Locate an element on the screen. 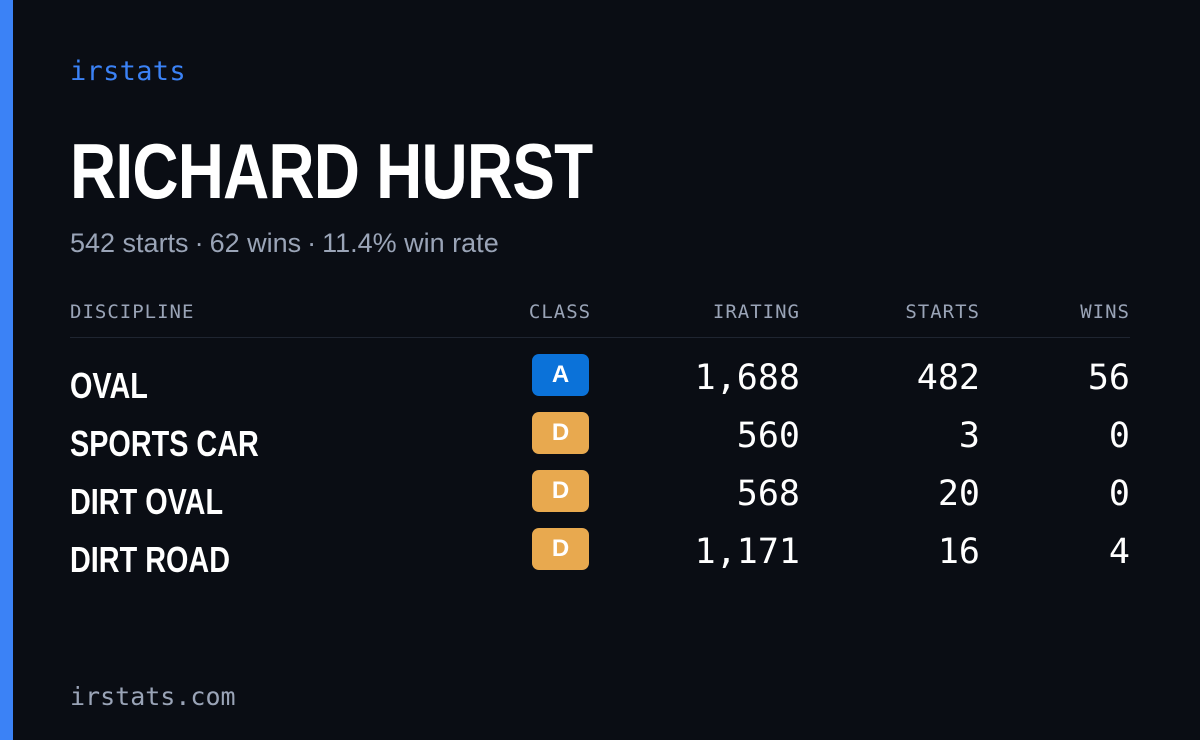 The width and height of the screenshot is (1200, 740). starts-value: 3 is located at coordinates (969, 436).